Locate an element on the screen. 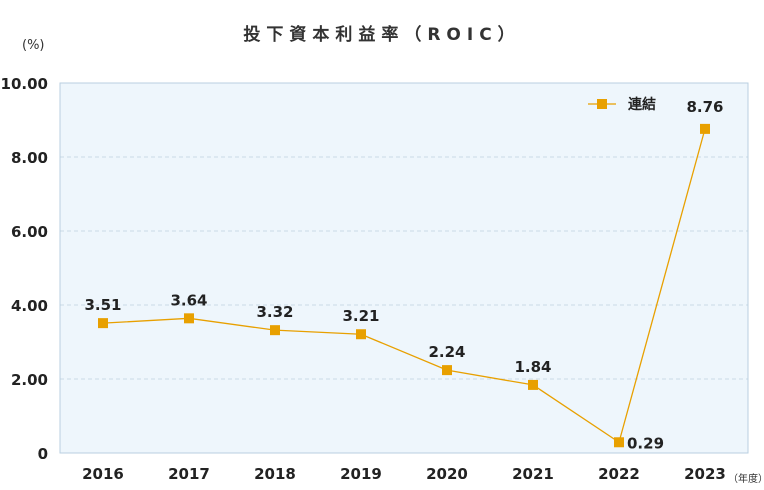 This screenshot has width=764, height=490. legend-marker is located at coordinates (602, 104).